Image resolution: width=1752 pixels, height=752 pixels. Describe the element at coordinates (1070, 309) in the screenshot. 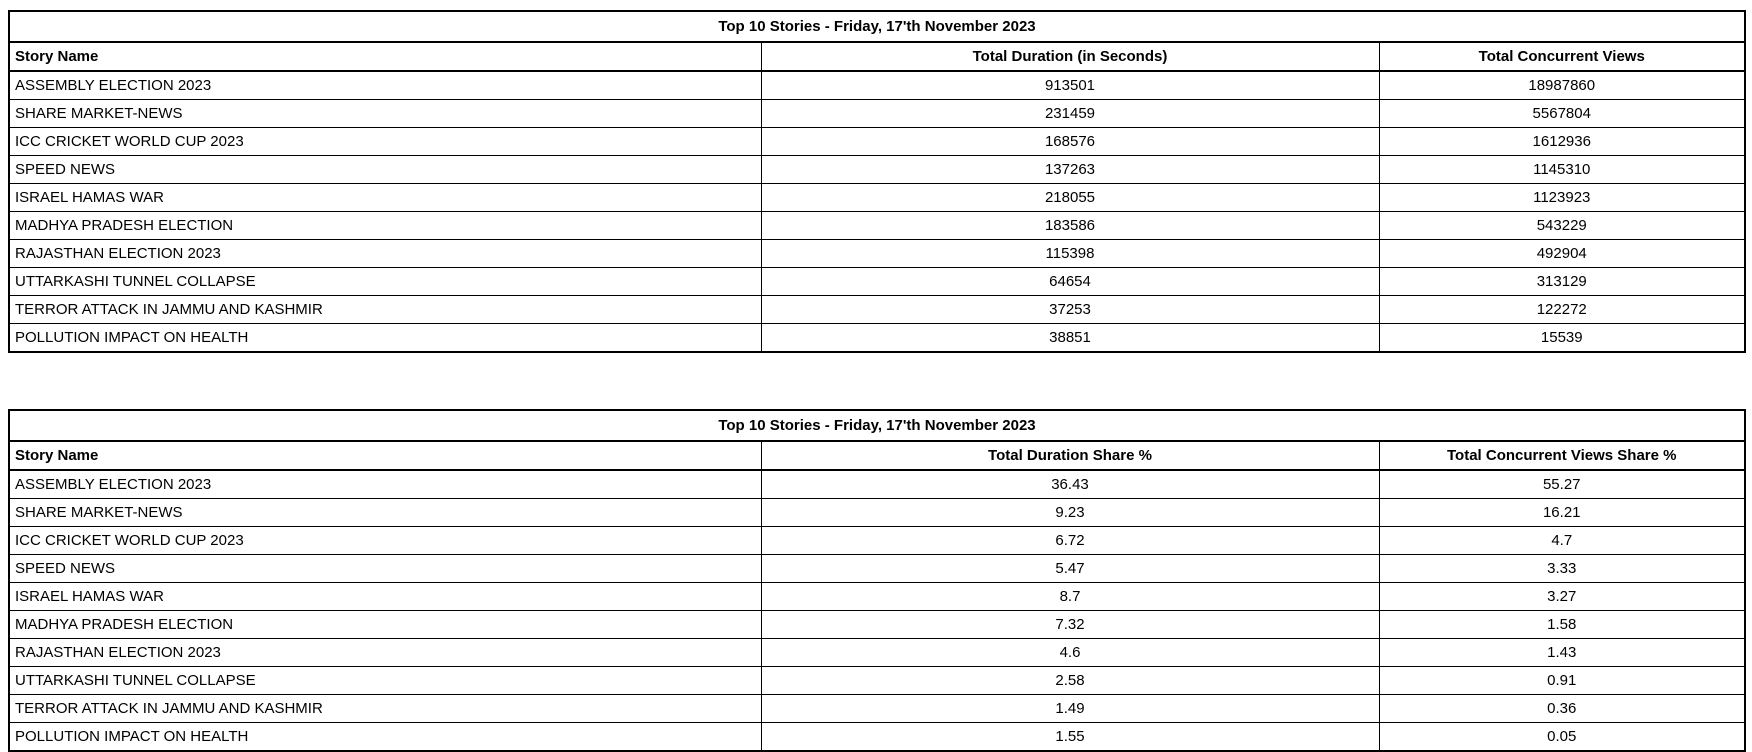

I see `duration-cell: 37253` at that location.